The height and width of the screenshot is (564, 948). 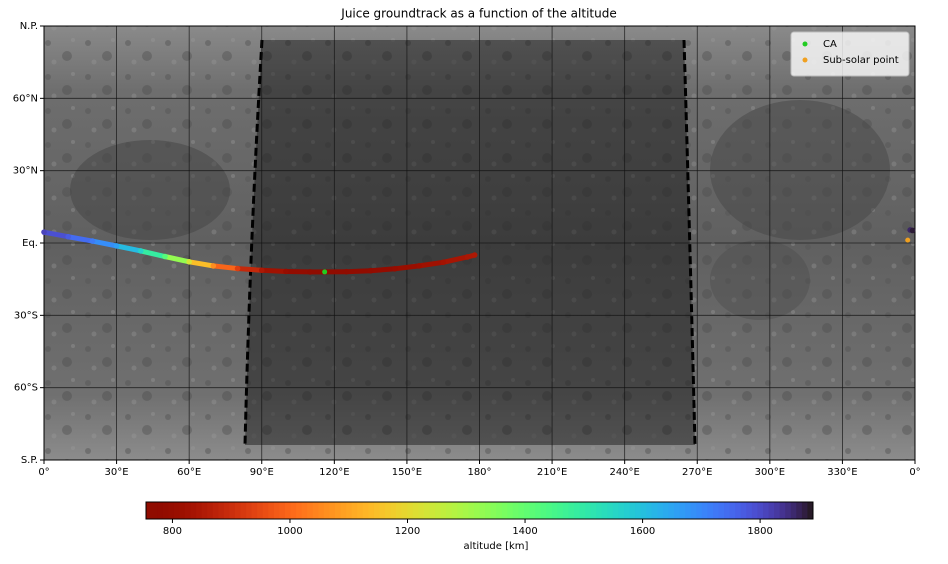 I want to click on x-tick-label: 330°E, so click(x=842, y=472).